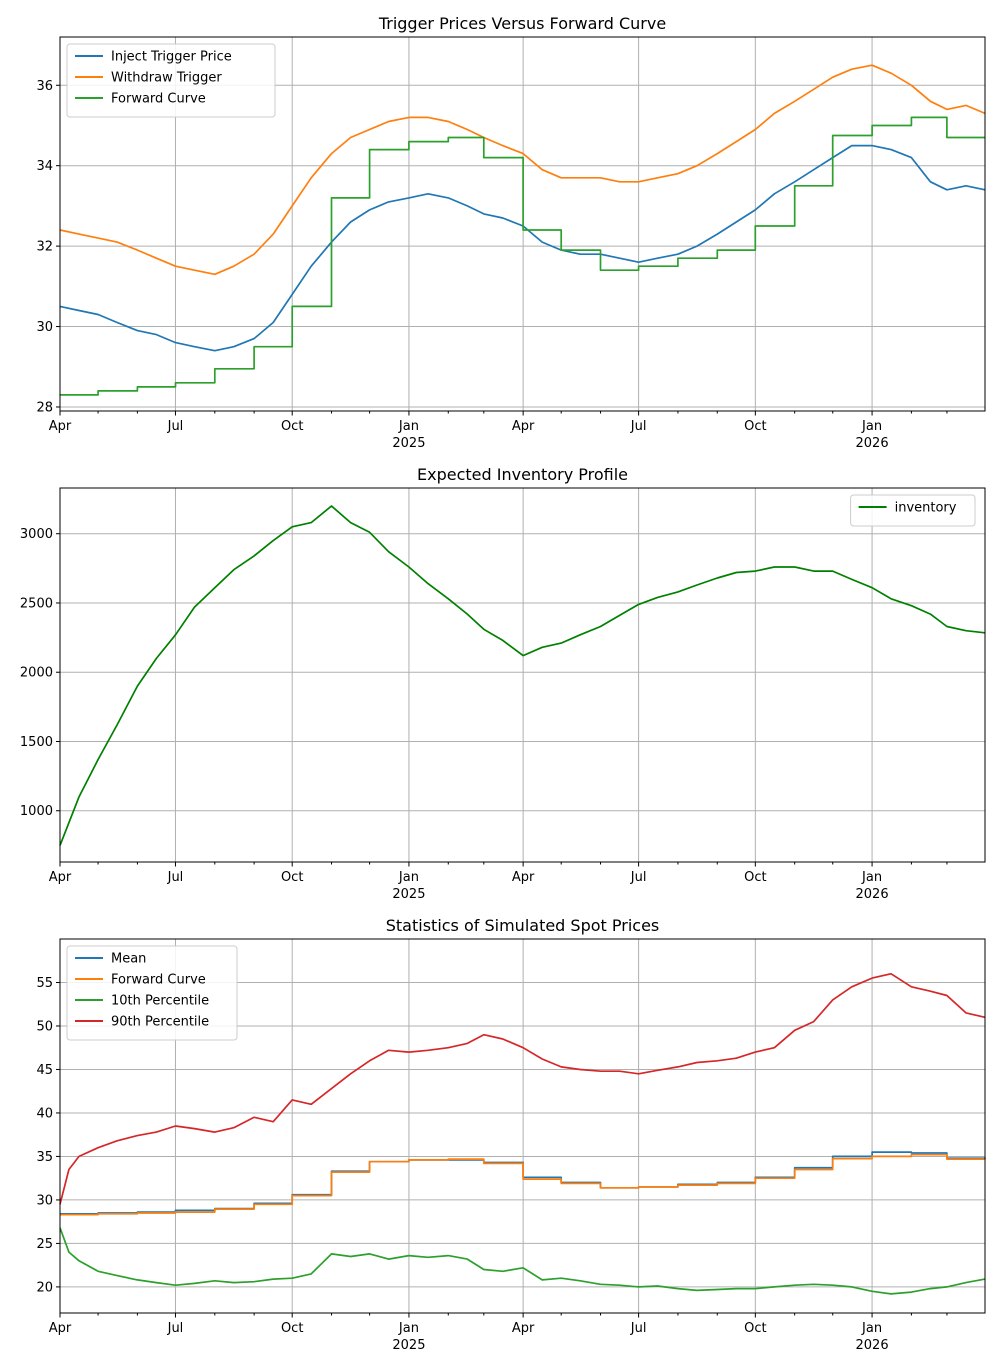  What do you see at coordinates (36, 603) in the screenshot?
I see `y-tick-label: 2500` at bounding box center [36, 603].